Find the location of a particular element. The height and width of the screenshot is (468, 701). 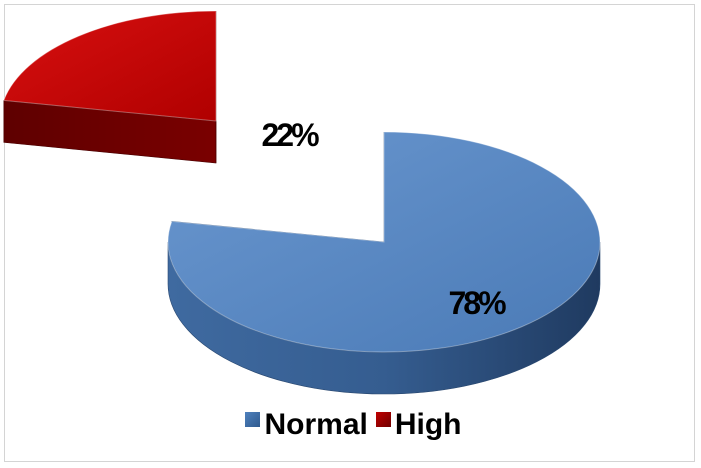

data-label-normal: 78% is located at coordinates (477, 303).